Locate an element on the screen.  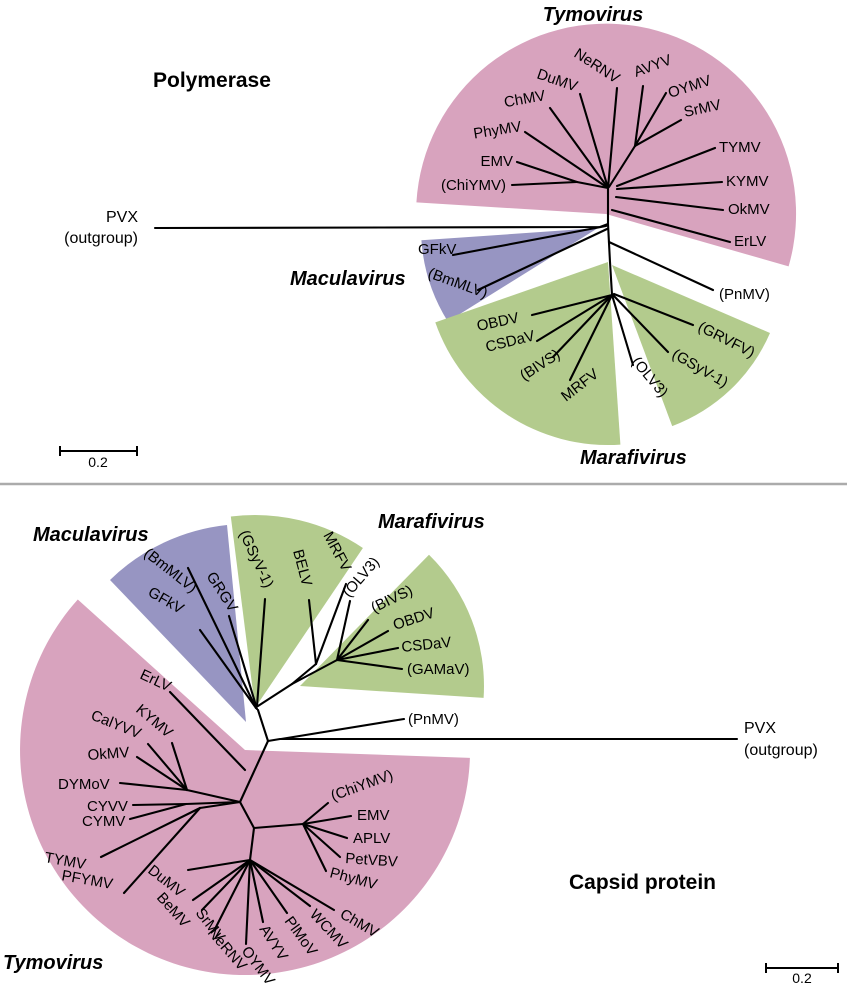
genus-label-tymovirus: Tymovirus is located at coordinates (53, 963).